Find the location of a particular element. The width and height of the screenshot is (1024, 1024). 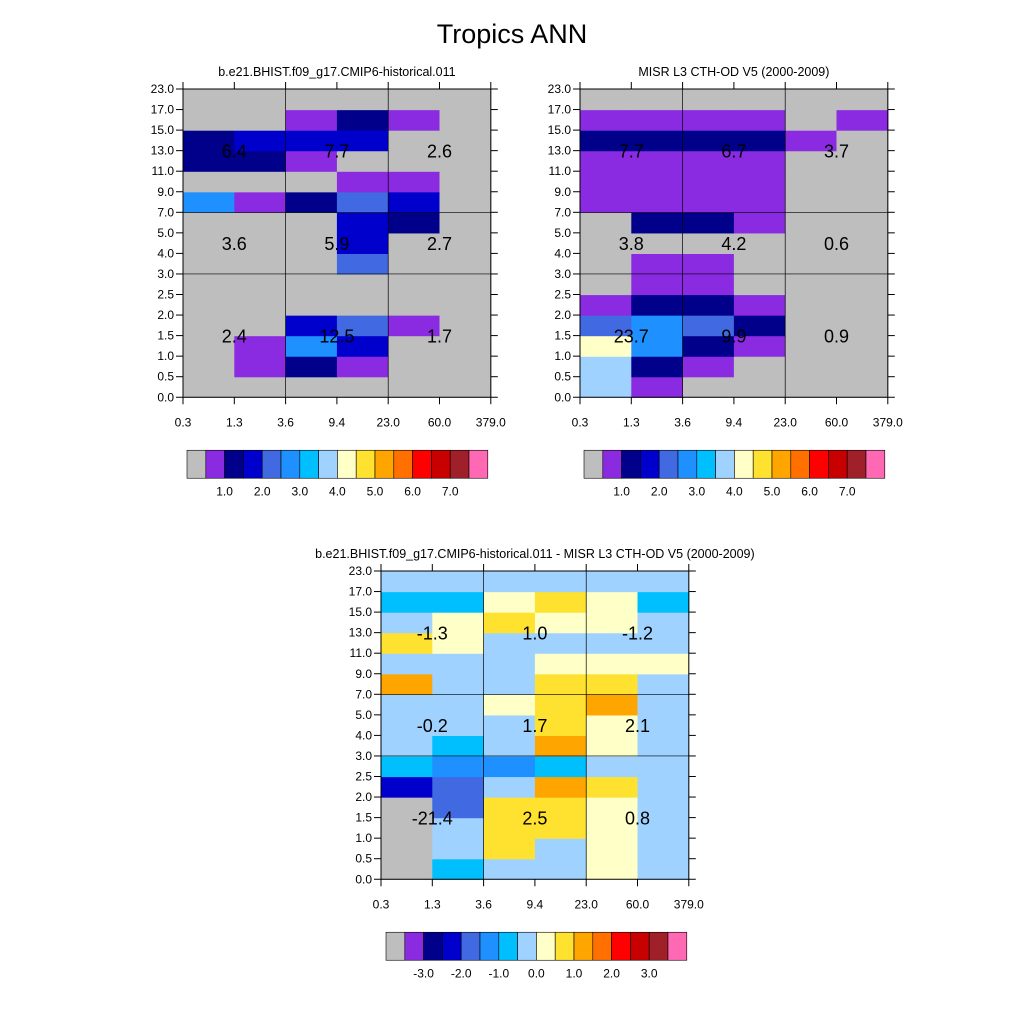

group-value-label: 12.5 is located at coordinates (336, 337).